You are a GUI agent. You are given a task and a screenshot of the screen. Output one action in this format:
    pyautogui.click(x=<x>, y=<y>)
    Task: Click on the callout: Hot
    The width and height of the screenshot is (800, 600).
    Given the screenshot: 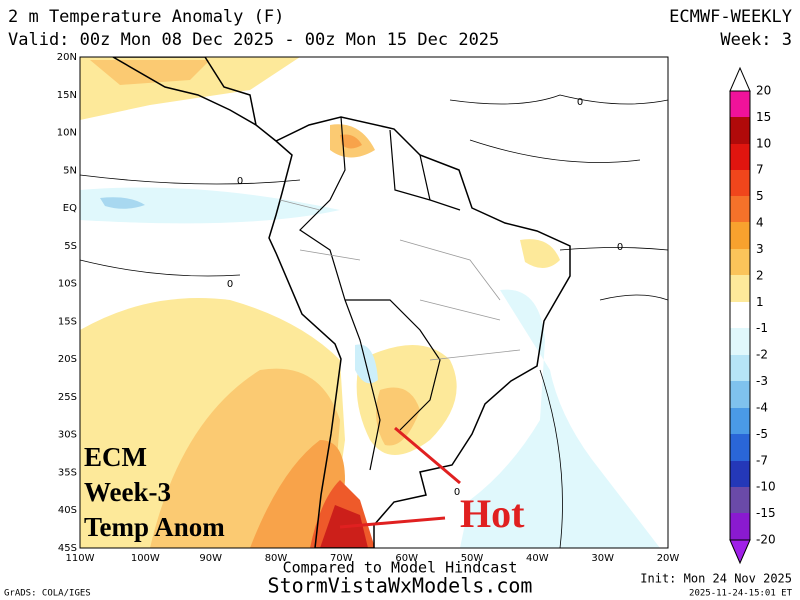 What is the action you would take?
    pyautogui.click(x=492, y=513)
    